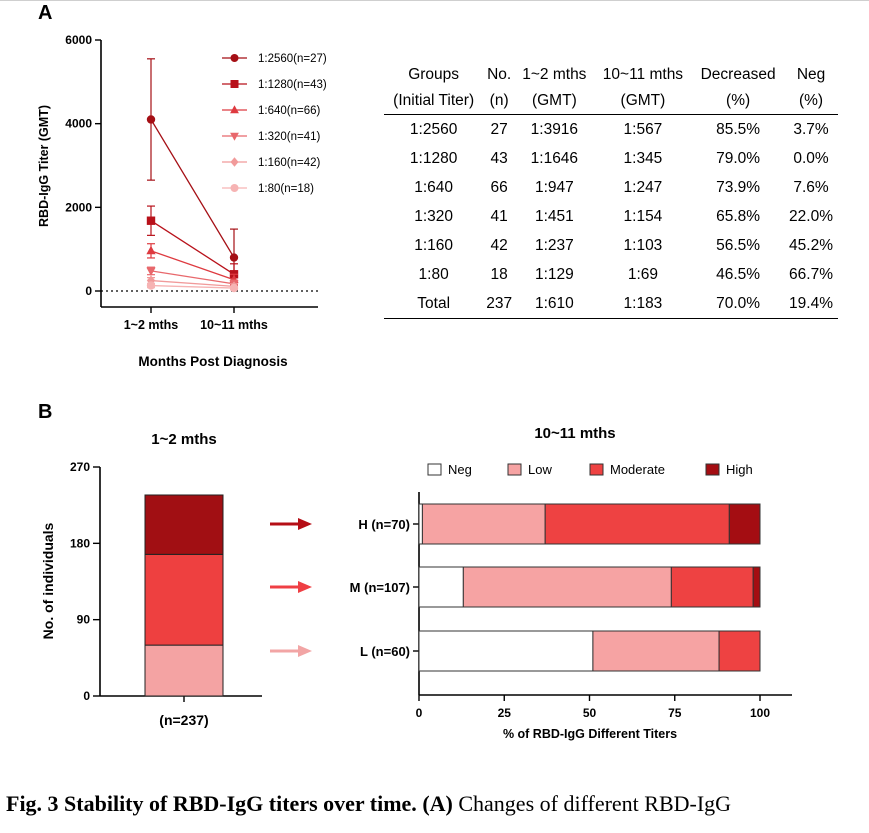 The height and width of the screenshot is (833, 869). What do you see at coordinates (811, 216) in the screenshot?
I see `table-cell: 22.0%` at bounding box center [811, 216].